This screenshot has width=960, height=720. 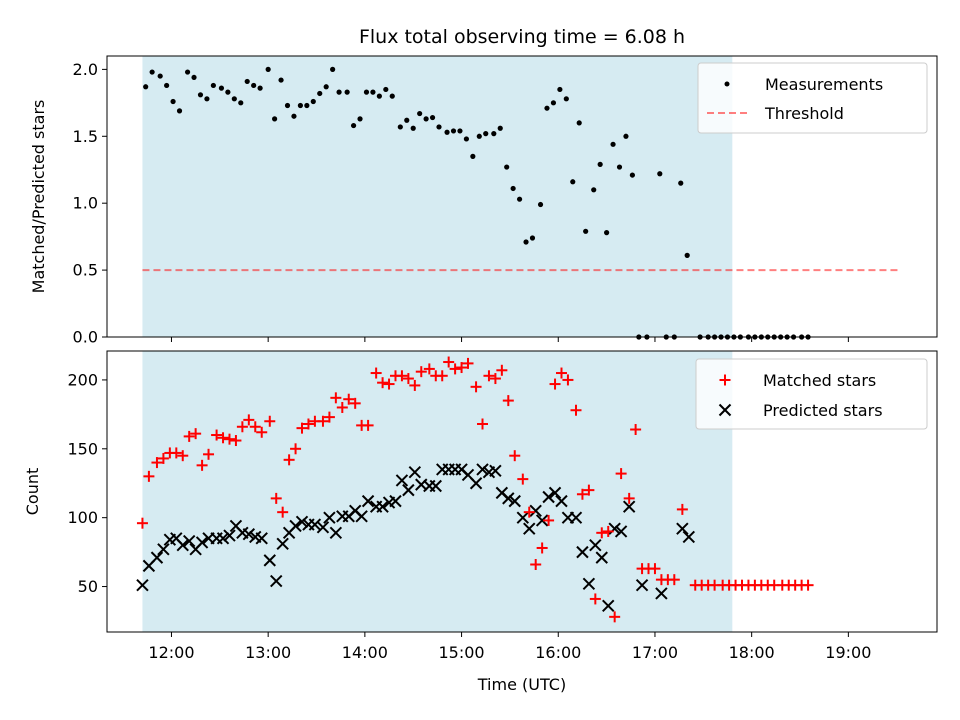 What do you see at coordinates (85, 337) in the screenshot?
I see `y-tick-label: 0.0` at bounding box center [85, 337].